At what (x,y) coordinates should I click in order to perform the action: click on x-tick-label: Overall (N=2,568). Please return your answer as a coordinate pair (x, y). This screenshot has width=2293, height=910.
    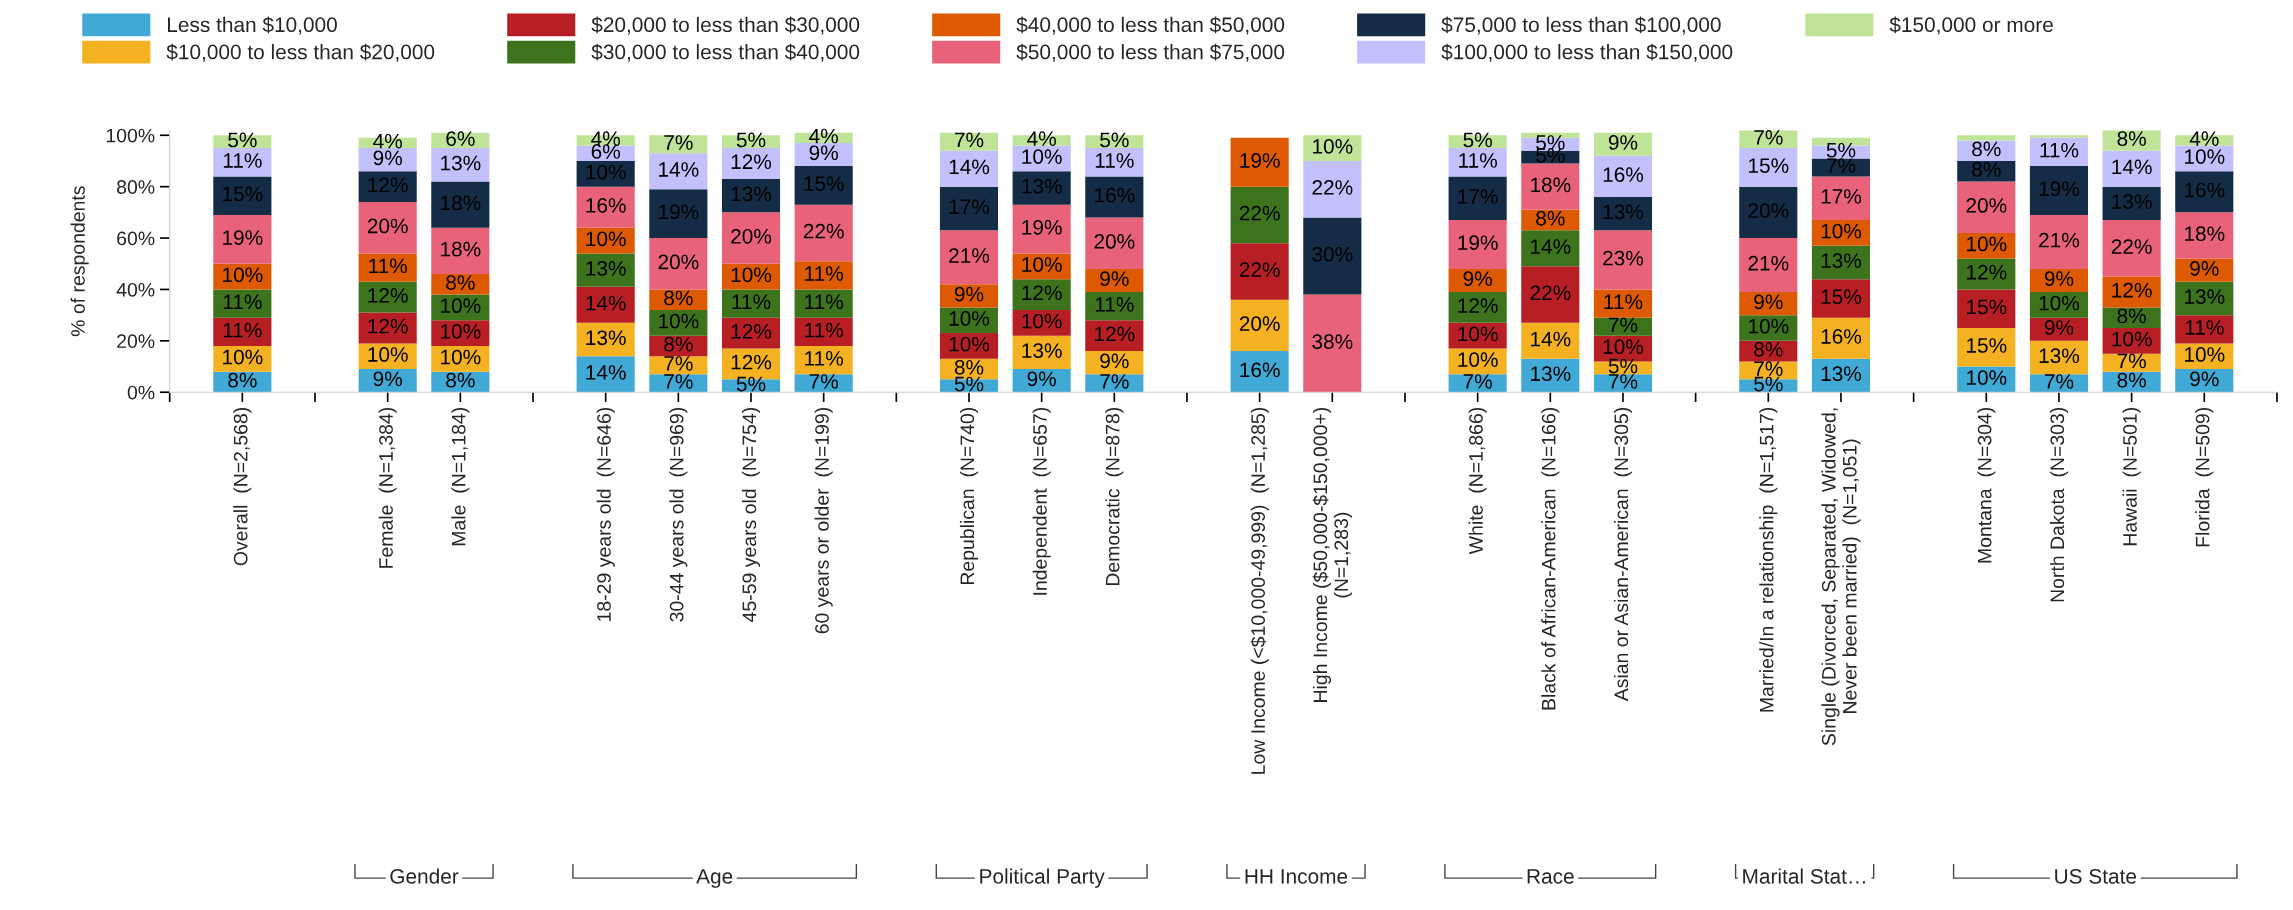
    Looking at the image, I should click on (242, 486).